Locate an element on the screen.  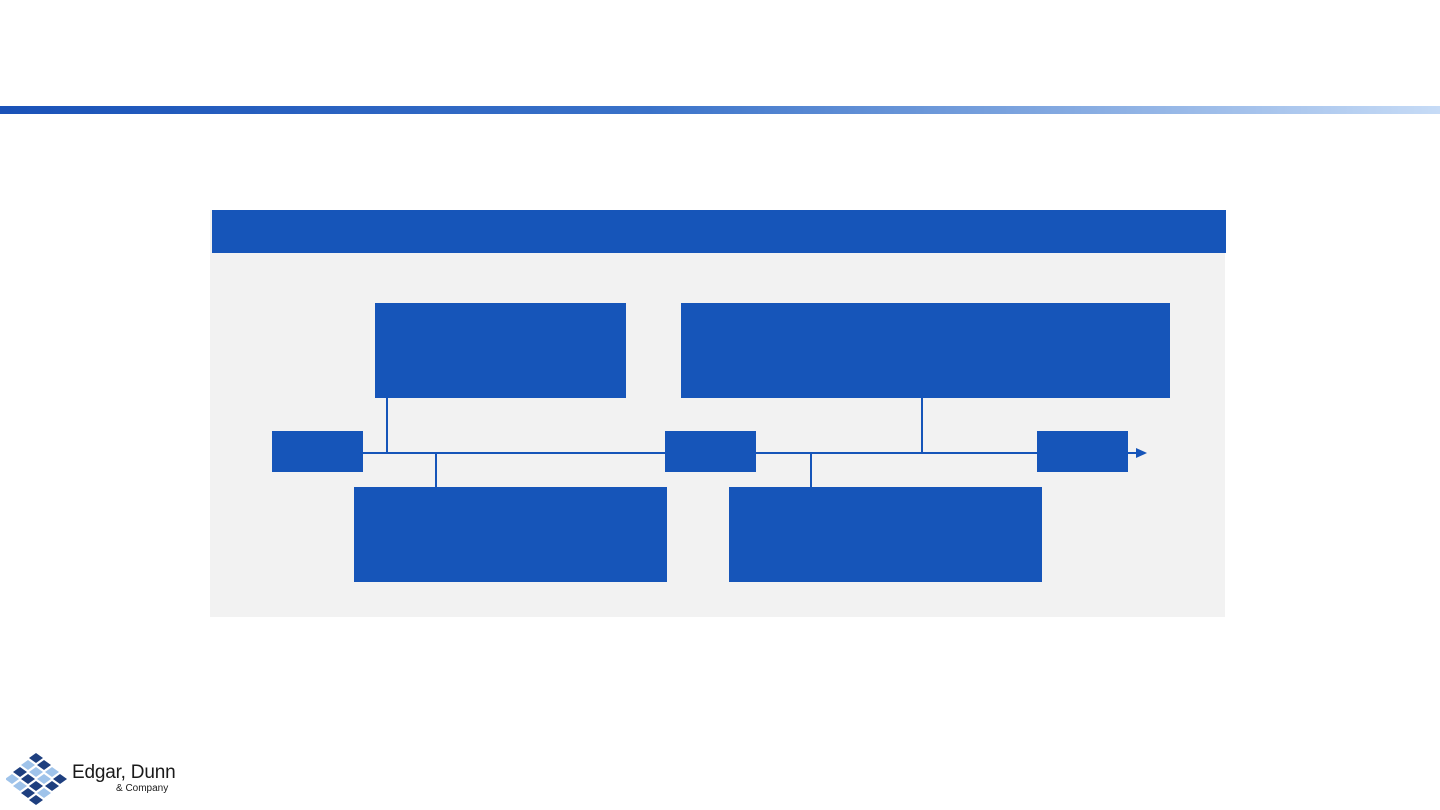
milestone-mid is located at coordinates (710, 451).